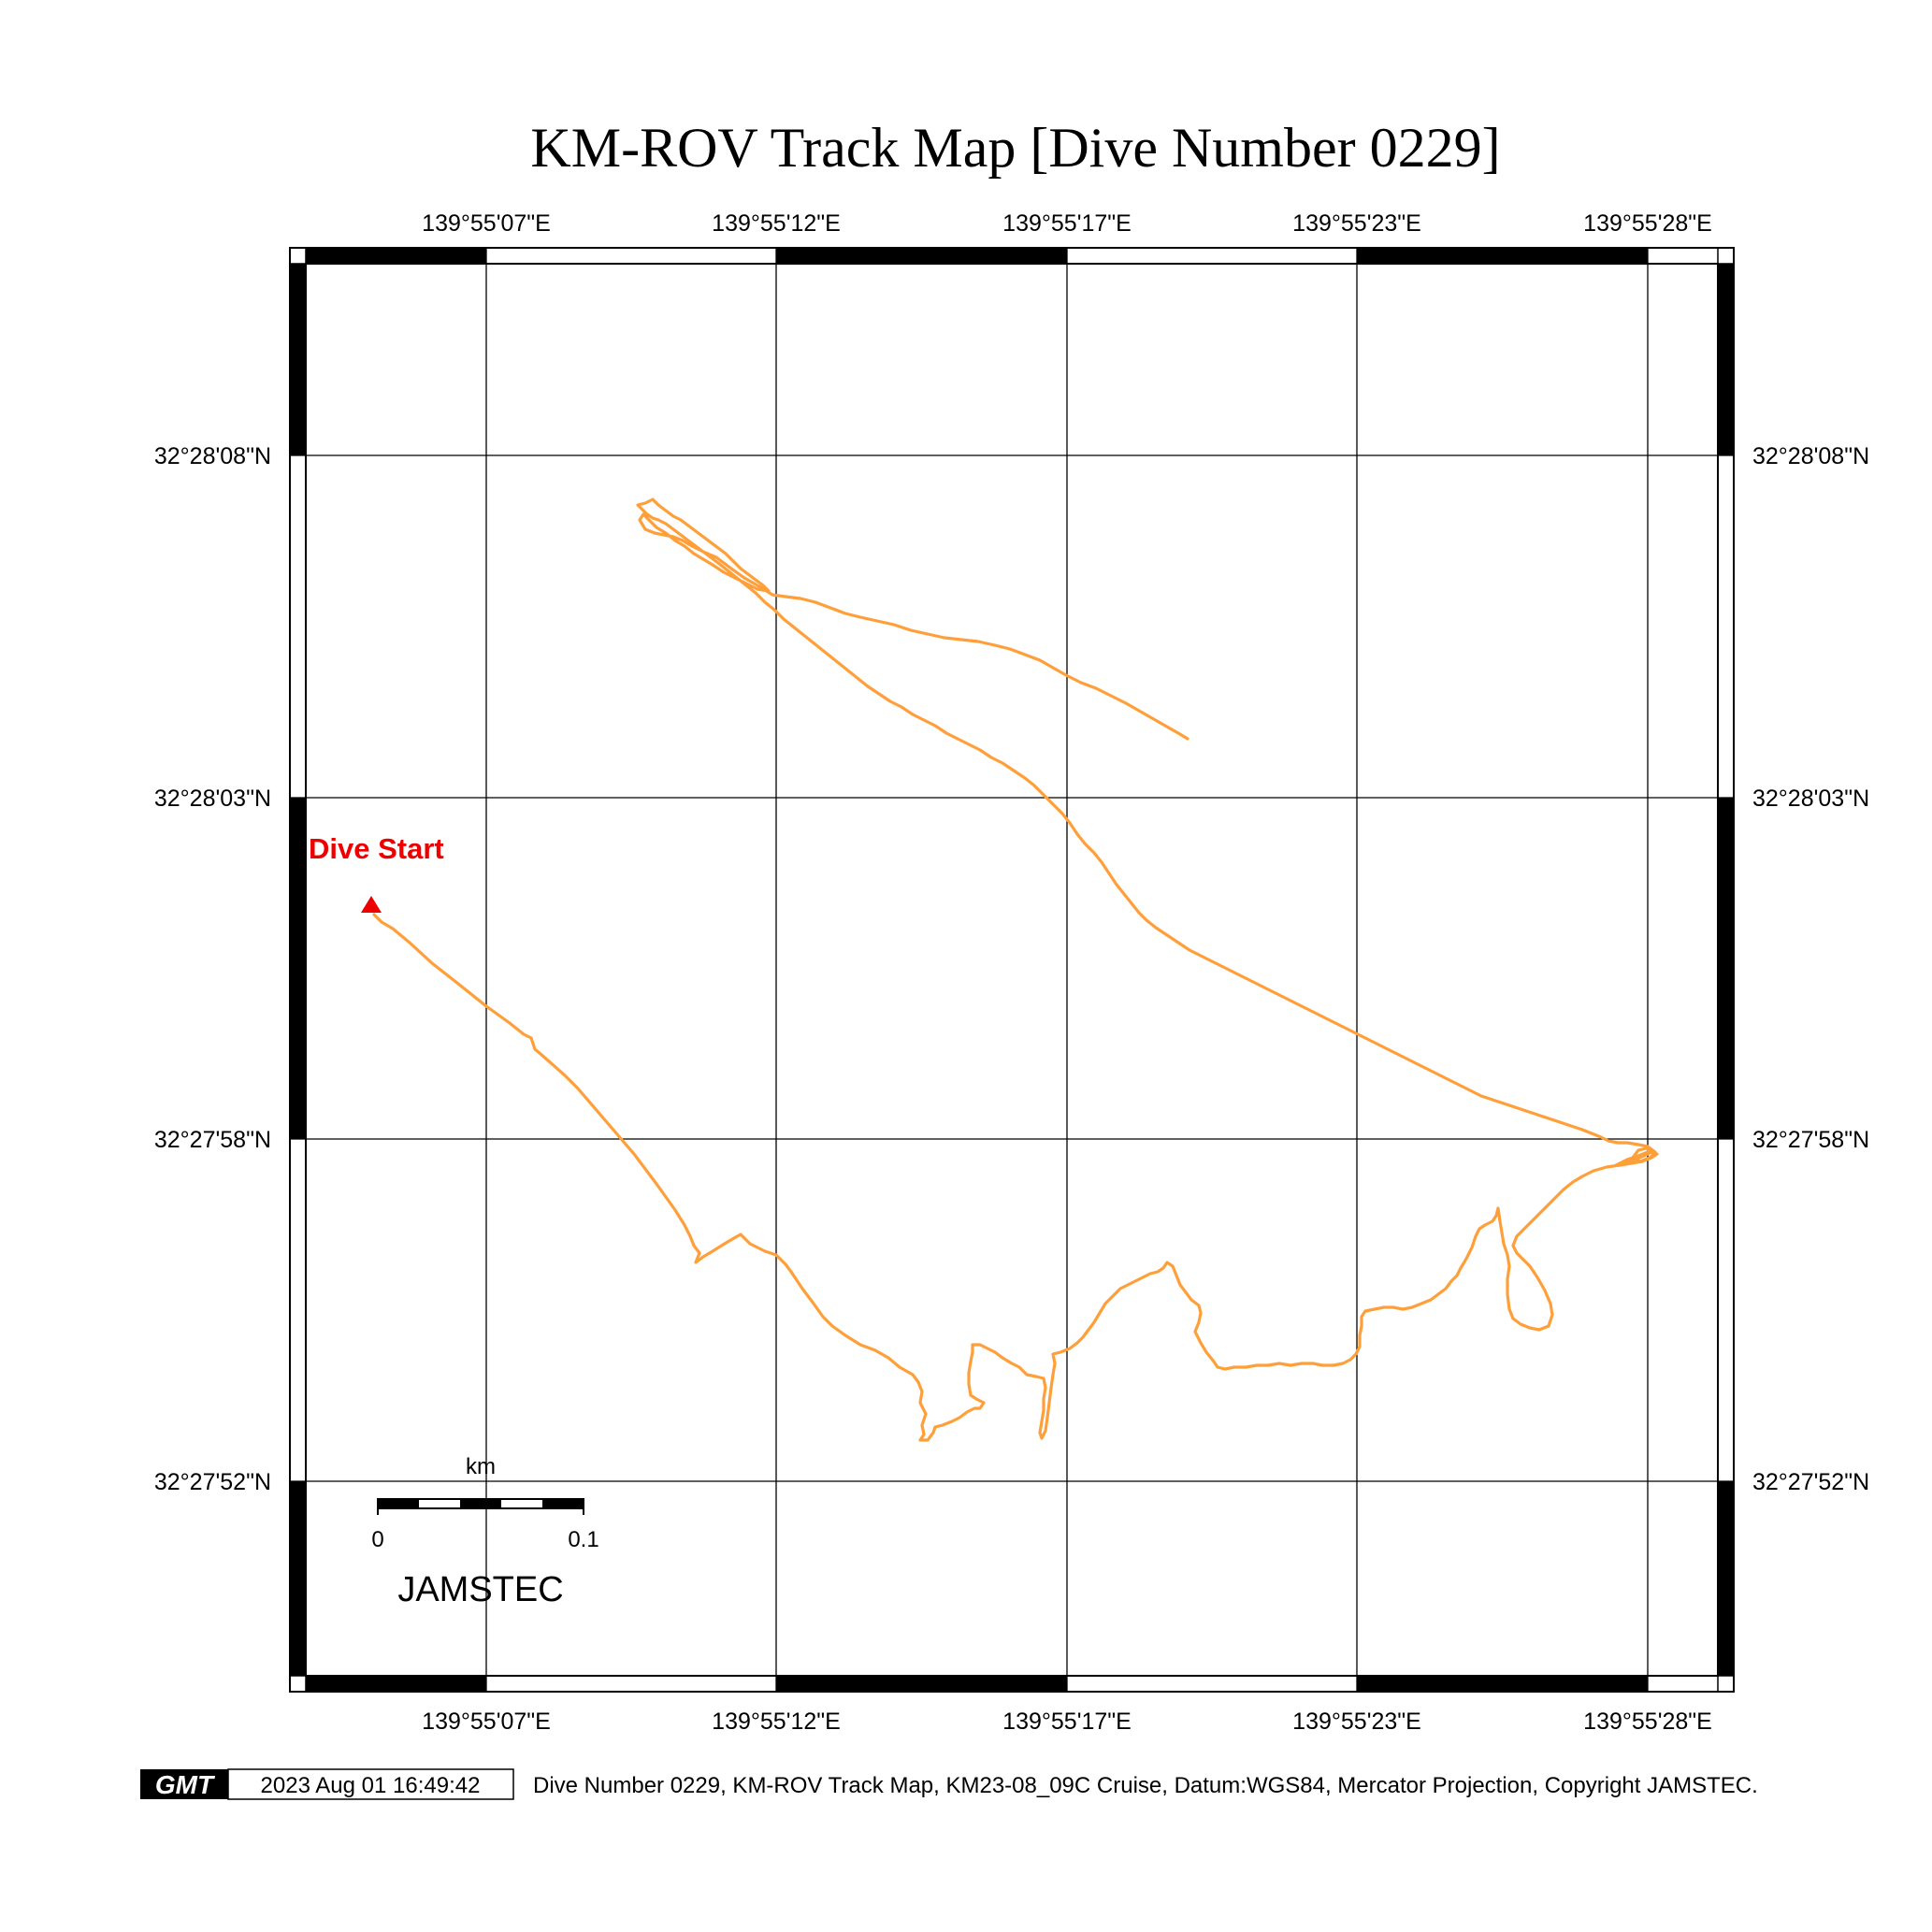 This screenshot has height=1932, width=1932. What do you see at coordinates (1015, 148) in the screenshot?
I see `map-title: KM-ROV Track Map [Dive Number 0229]` at bounding box center [1015, 148].